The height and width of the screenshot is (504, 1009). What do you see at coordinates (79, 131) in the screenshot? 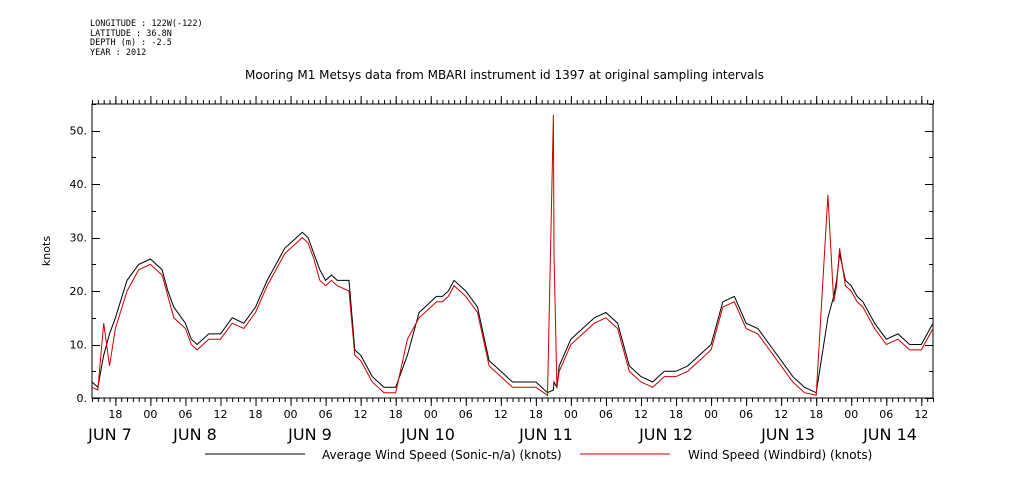
I see `y-tick-label: 50.` at bounding box center [79, 131].